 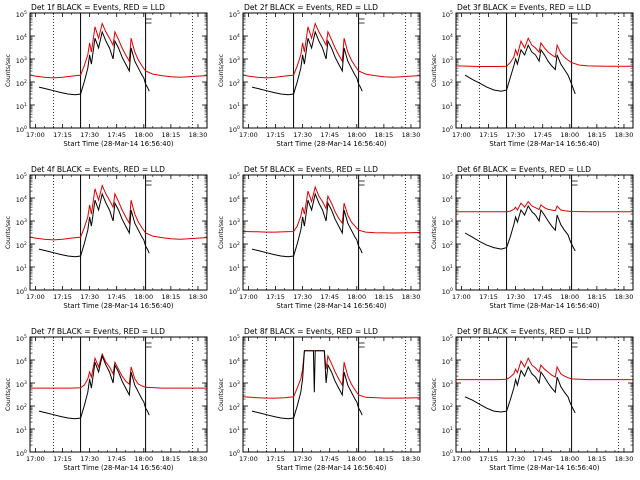 I want to click on panel-title: Det 2f BLACK = Events, RED = LLD, so click(x=311, y=7).